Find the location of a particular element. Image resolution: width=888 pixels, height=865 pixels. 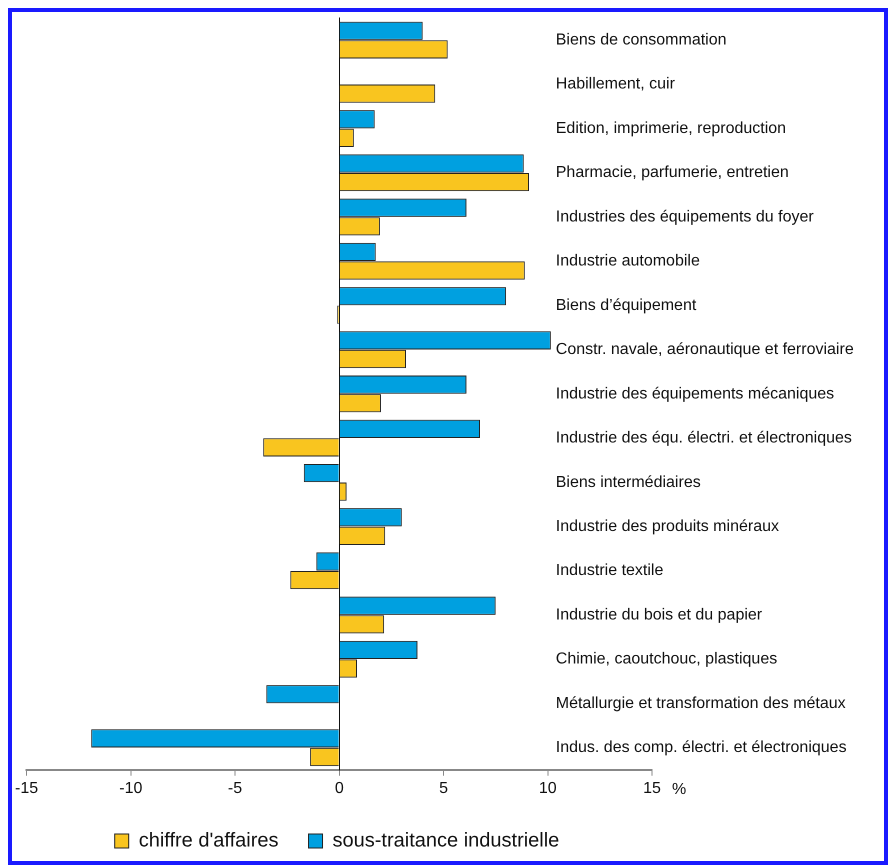

y-tick-label: Industrie des équ. électri. et électroniques is located at coordinates (704, 438).